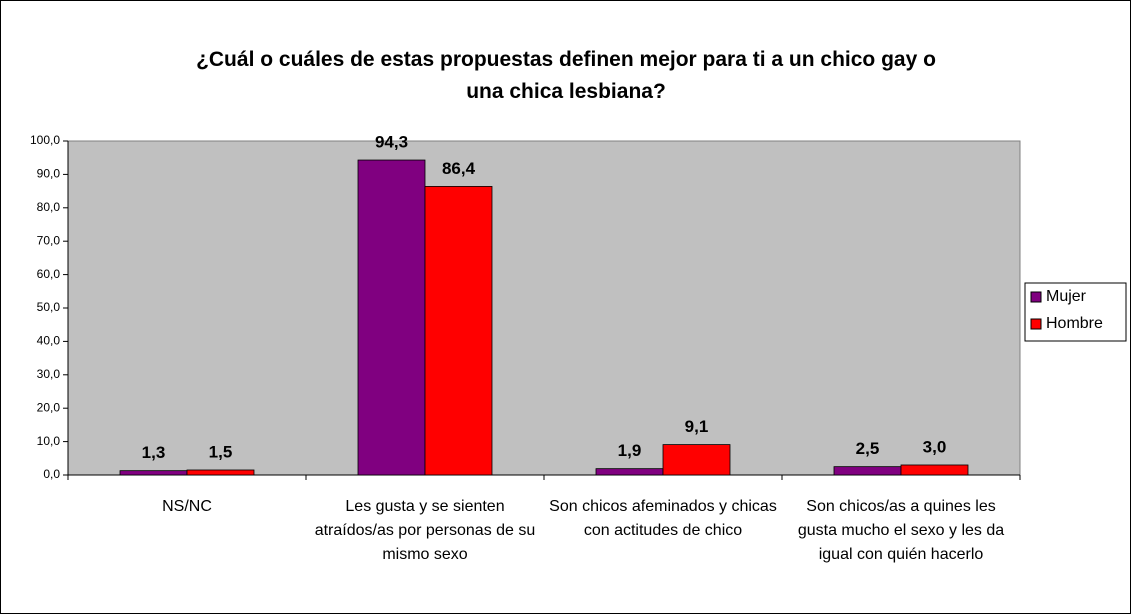  What do you see at coordinates (154, 452) in the screenshot?
I see `data-label: 1,3` at bounding box center [154, 452].